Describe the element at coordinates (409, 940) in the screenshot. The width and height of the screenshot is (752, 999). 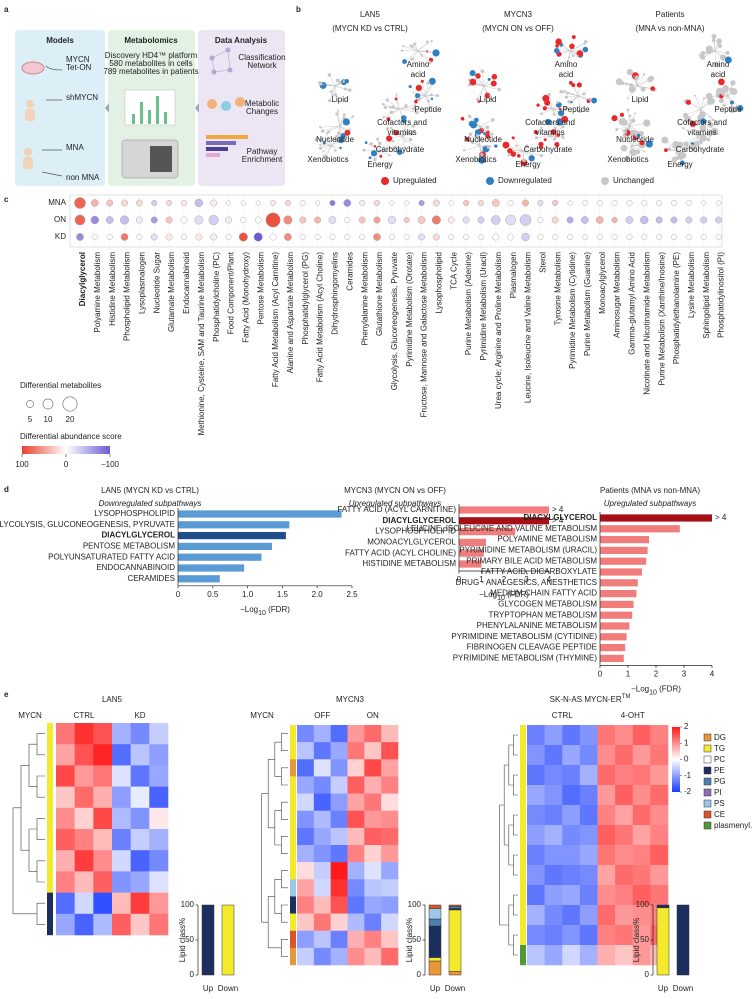
I see `y-axis-label: Lipid class%` at that location.